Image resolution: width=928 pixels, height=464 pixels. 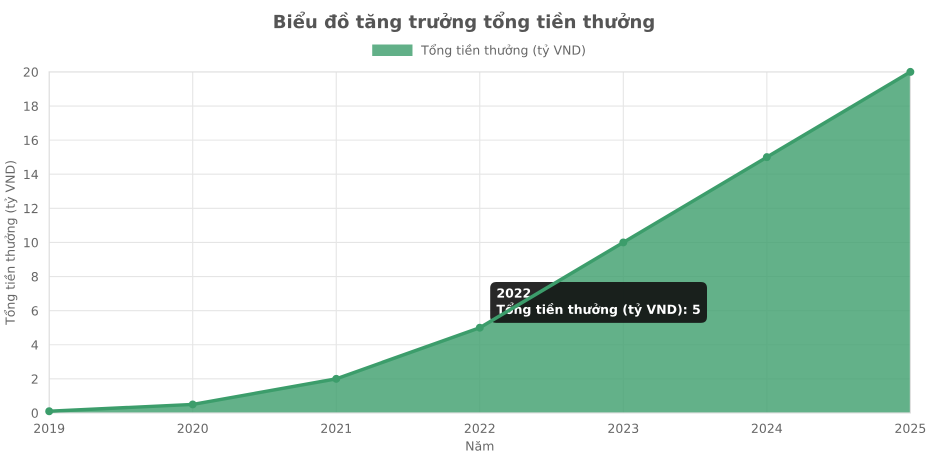 What do you see at coordinates (34, 345) in the screenshot?
I see `y-tick-label: 4` at bounding box center [34, 345].